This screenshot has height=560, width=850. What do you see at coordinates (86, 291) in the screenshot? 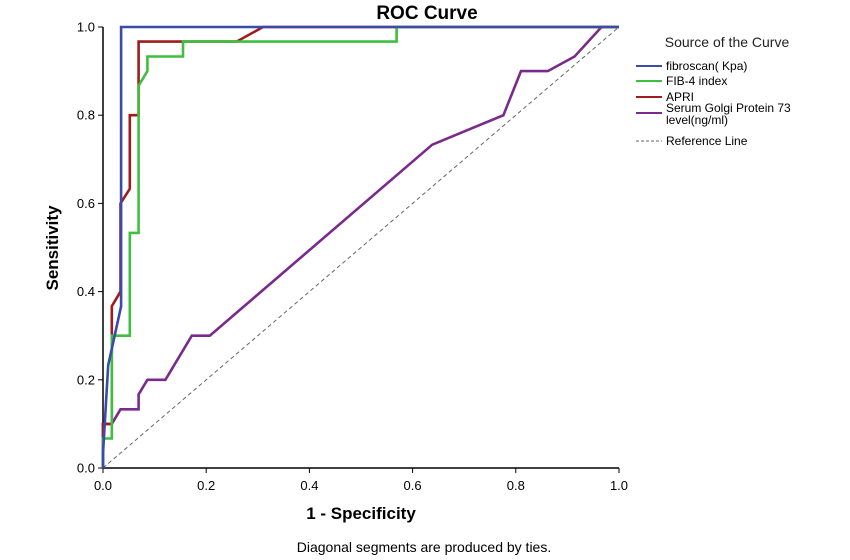
I see `y-tick-label: 0.4` at bounding box center [86, 291].